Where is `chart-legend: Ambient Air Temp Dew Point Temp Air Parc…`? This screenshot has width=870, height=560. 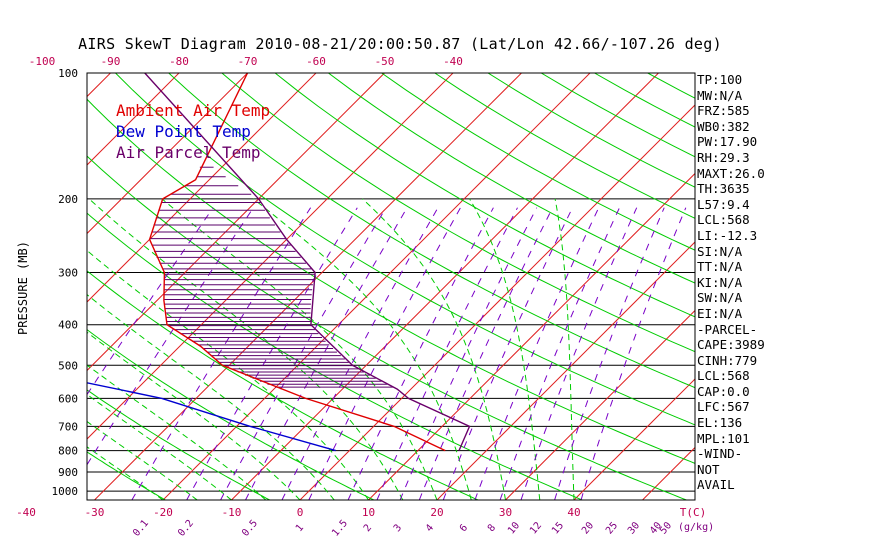
chart-legend: Ambient Air Temp Dew Point Temp Air Parc… is located at coordinates (193, 131).